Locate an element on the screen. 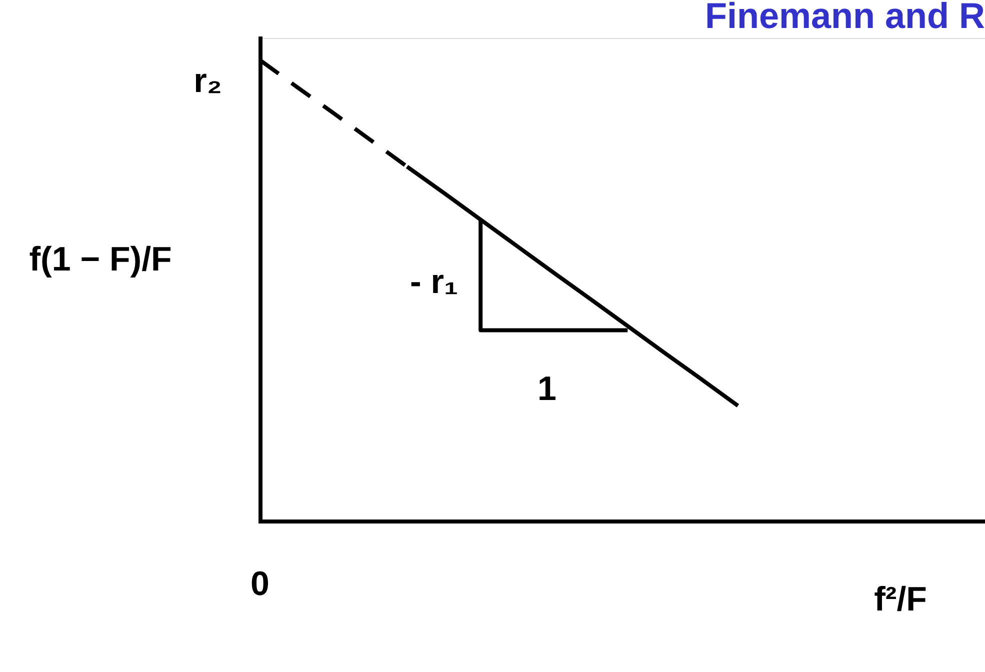 This screenshot has width=985, height=672. annotation: 1 is located at coordinates (547, 389).